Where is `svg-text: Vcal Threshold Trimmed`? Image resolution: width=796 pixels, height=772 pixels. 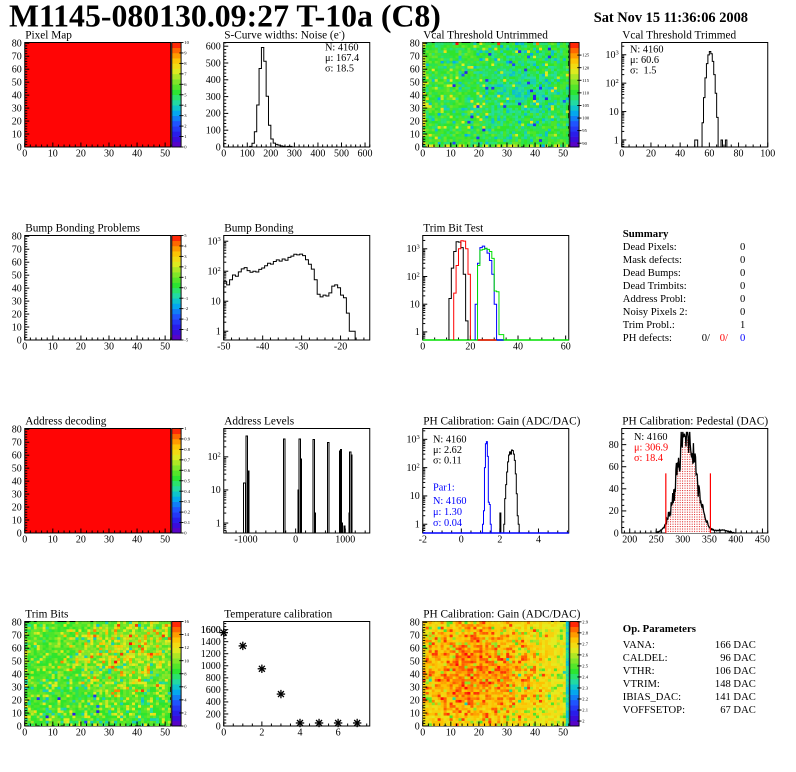 svg-text: Vcal Threshold Trimmed is located at coordinates (679, 36).